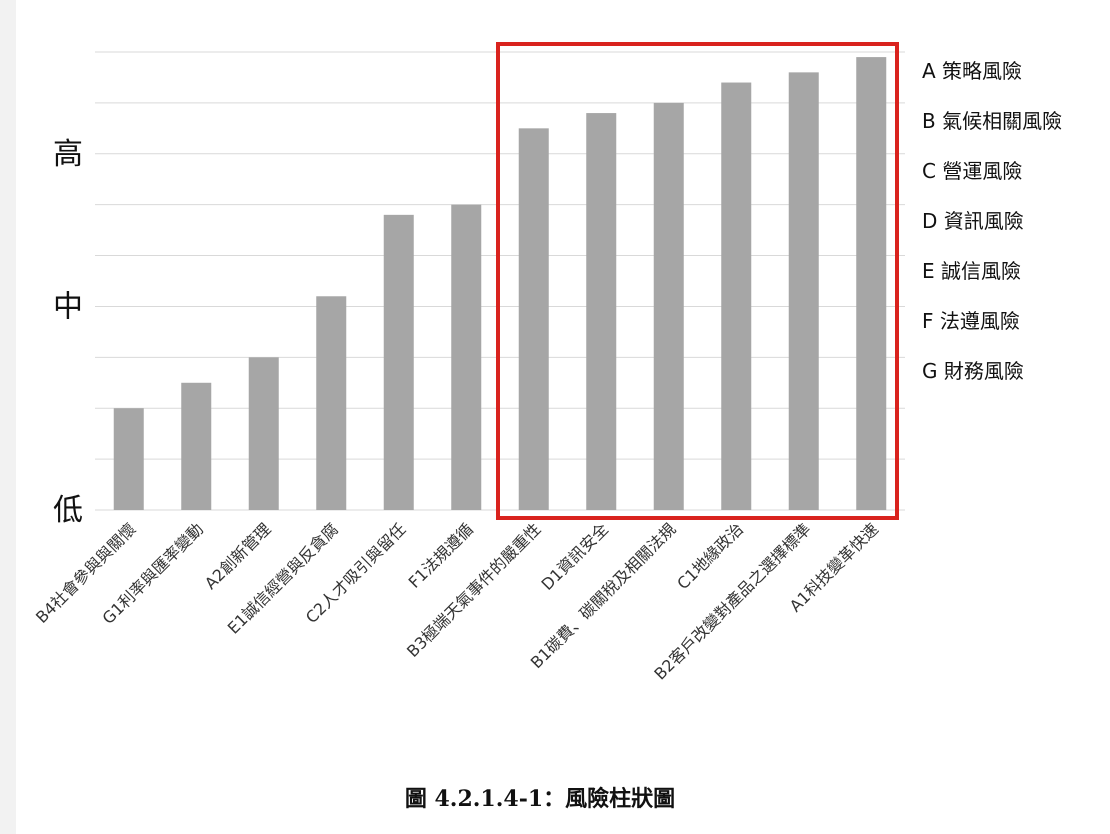 This screenshot has width=1110, height=834. What do you see at coordinates (710, 556) in the screenshot?
I see `x-tick-label: C1地緣政治` at bounding box center [710, 556].